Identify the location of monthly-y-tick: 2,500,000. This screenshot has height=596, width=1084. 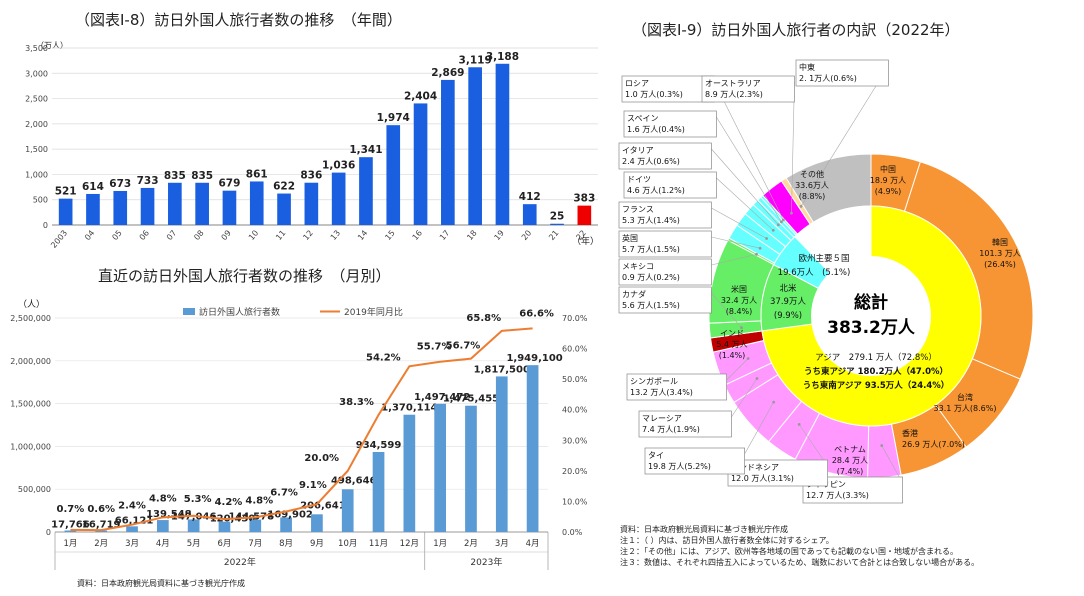
(30, 318).